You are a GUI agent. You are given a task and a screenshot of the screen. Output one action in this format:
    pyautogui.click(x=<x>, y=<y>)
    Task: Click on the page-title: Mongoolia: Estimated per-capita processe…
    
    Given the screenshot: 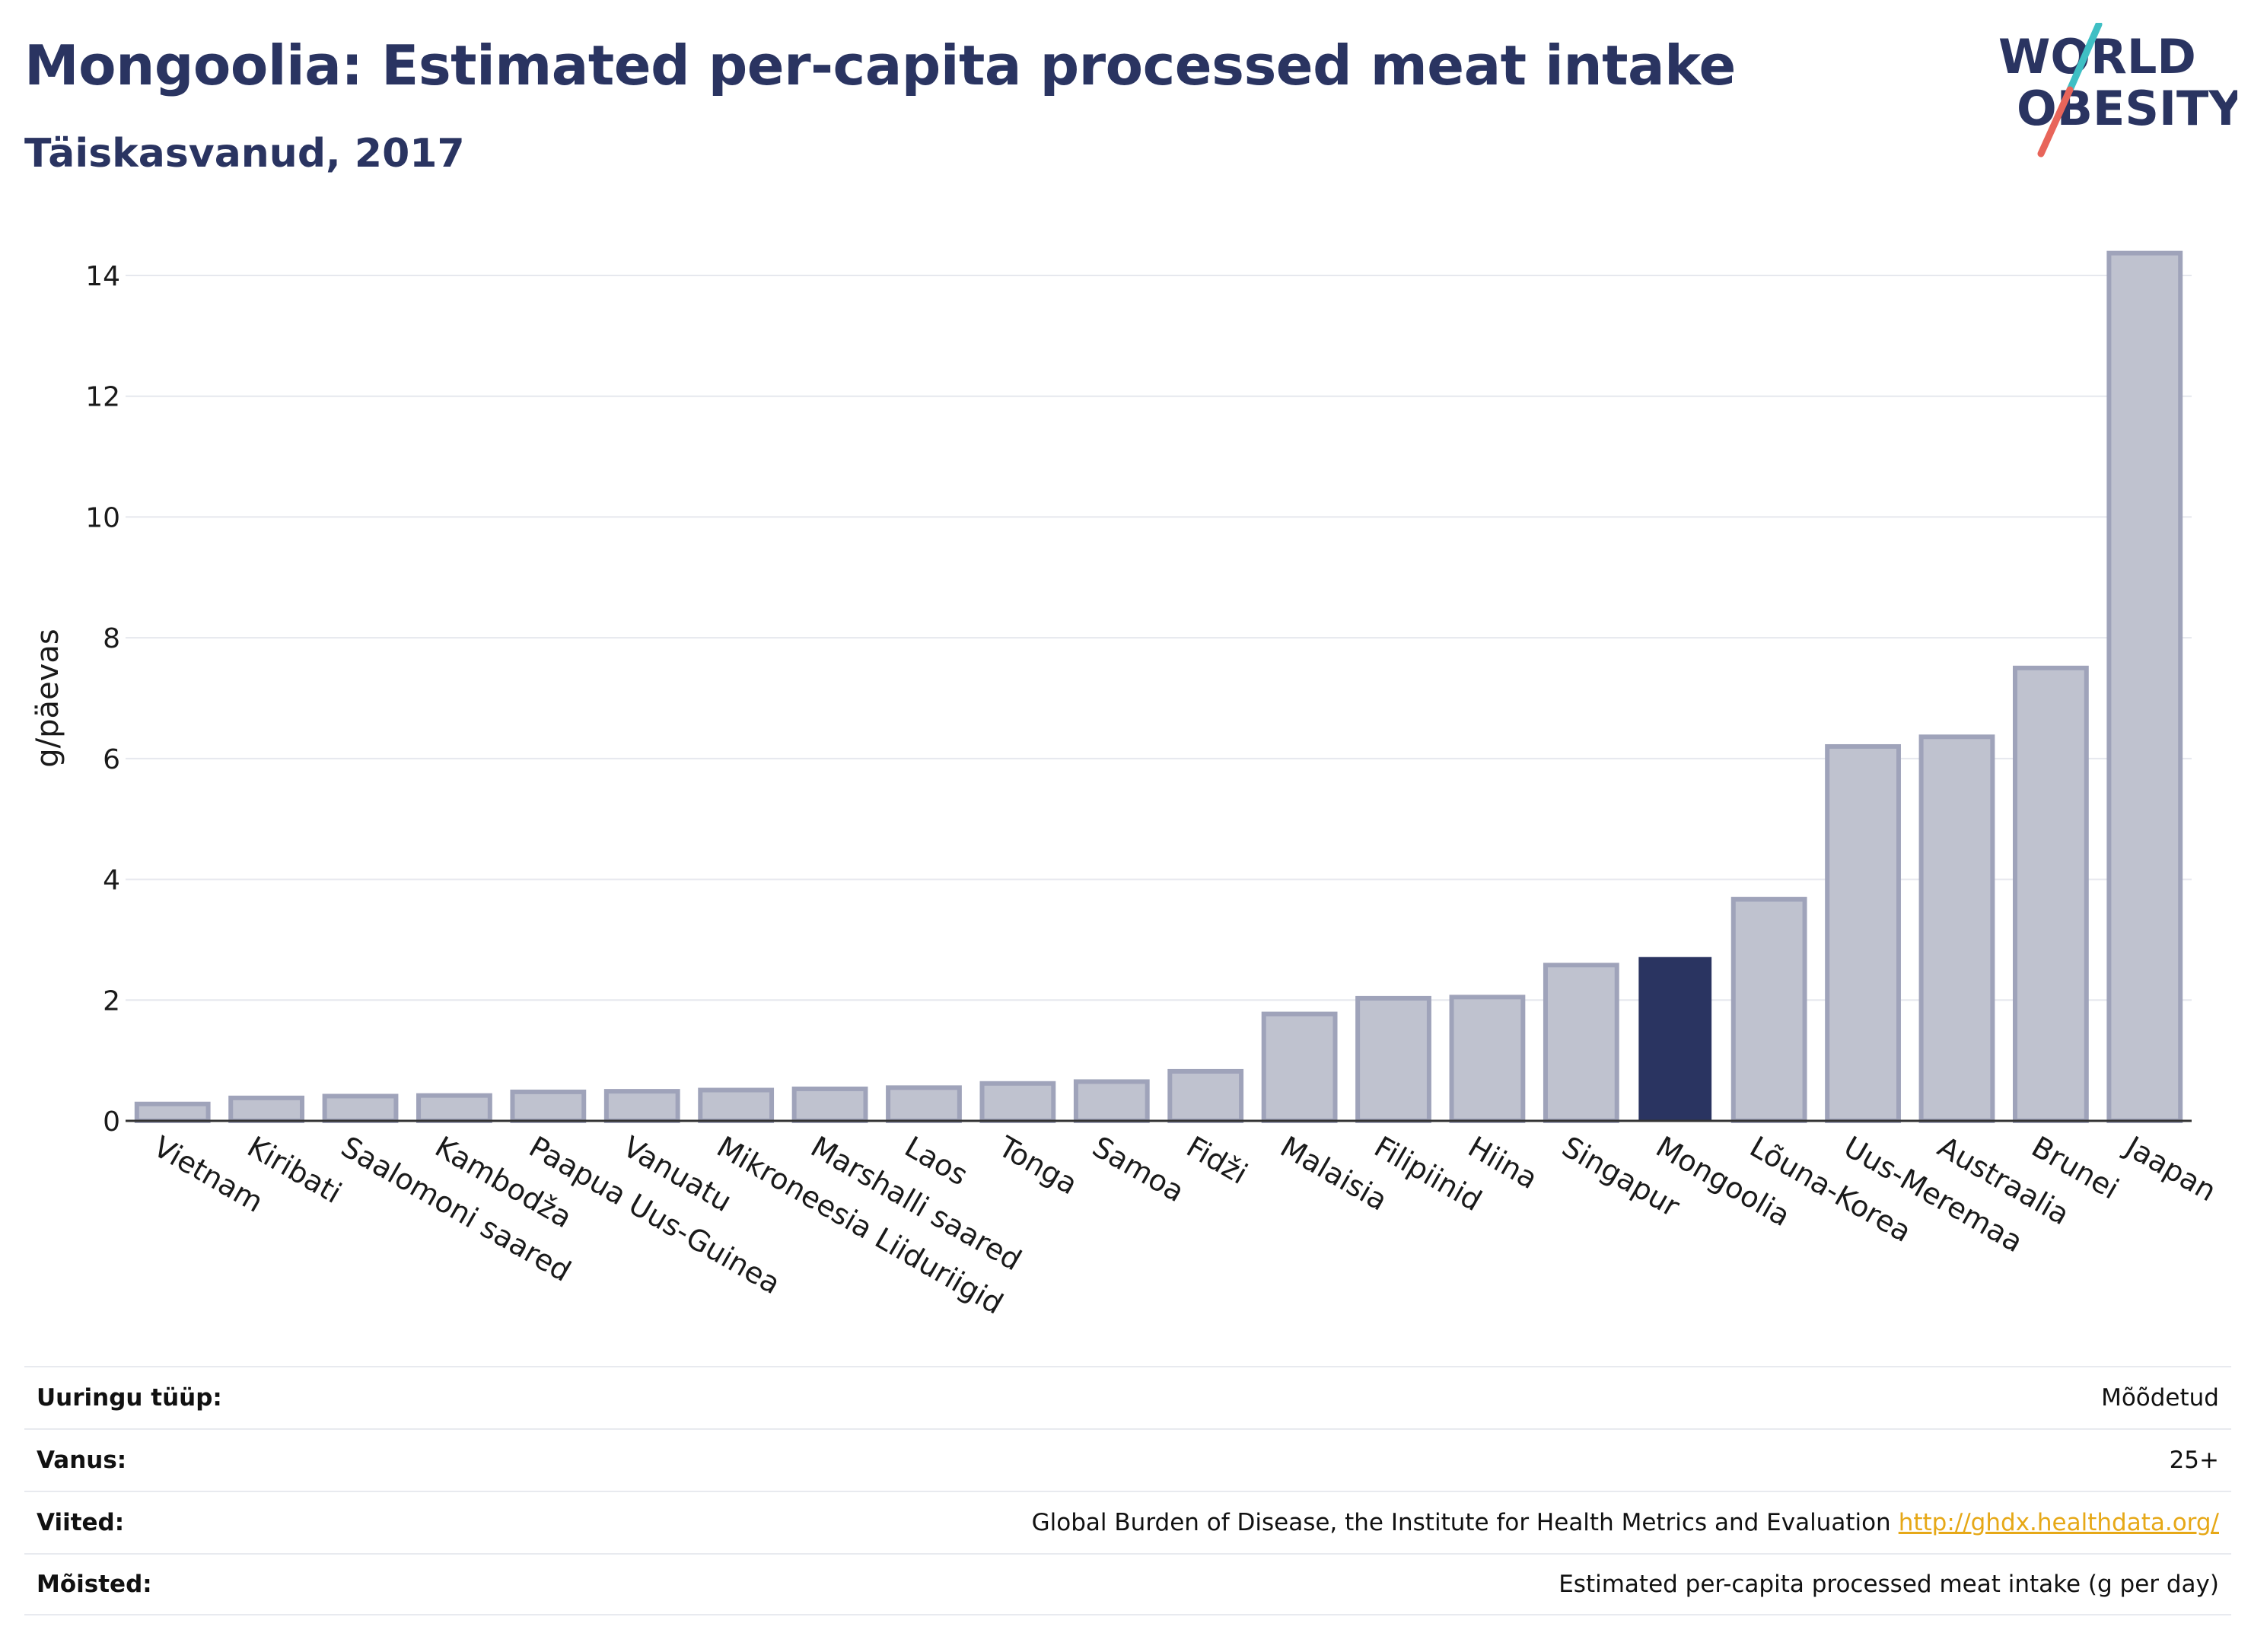 What is the action you would take?
    pyautogui.click(x=880, y=65)
    